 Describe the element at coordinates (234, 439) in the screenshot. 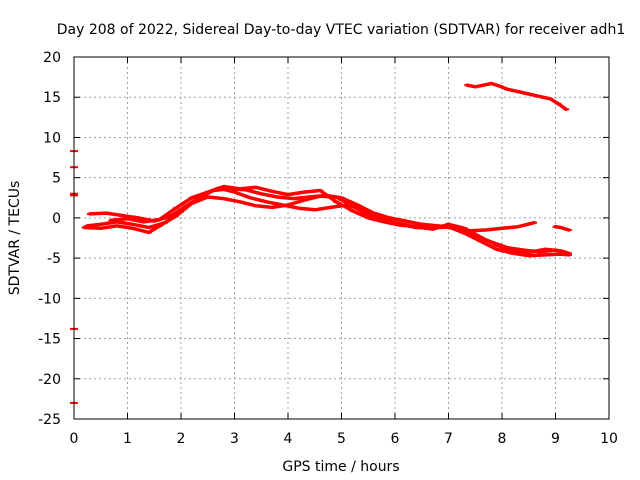

I see `x-tick-label: 3` at that location.